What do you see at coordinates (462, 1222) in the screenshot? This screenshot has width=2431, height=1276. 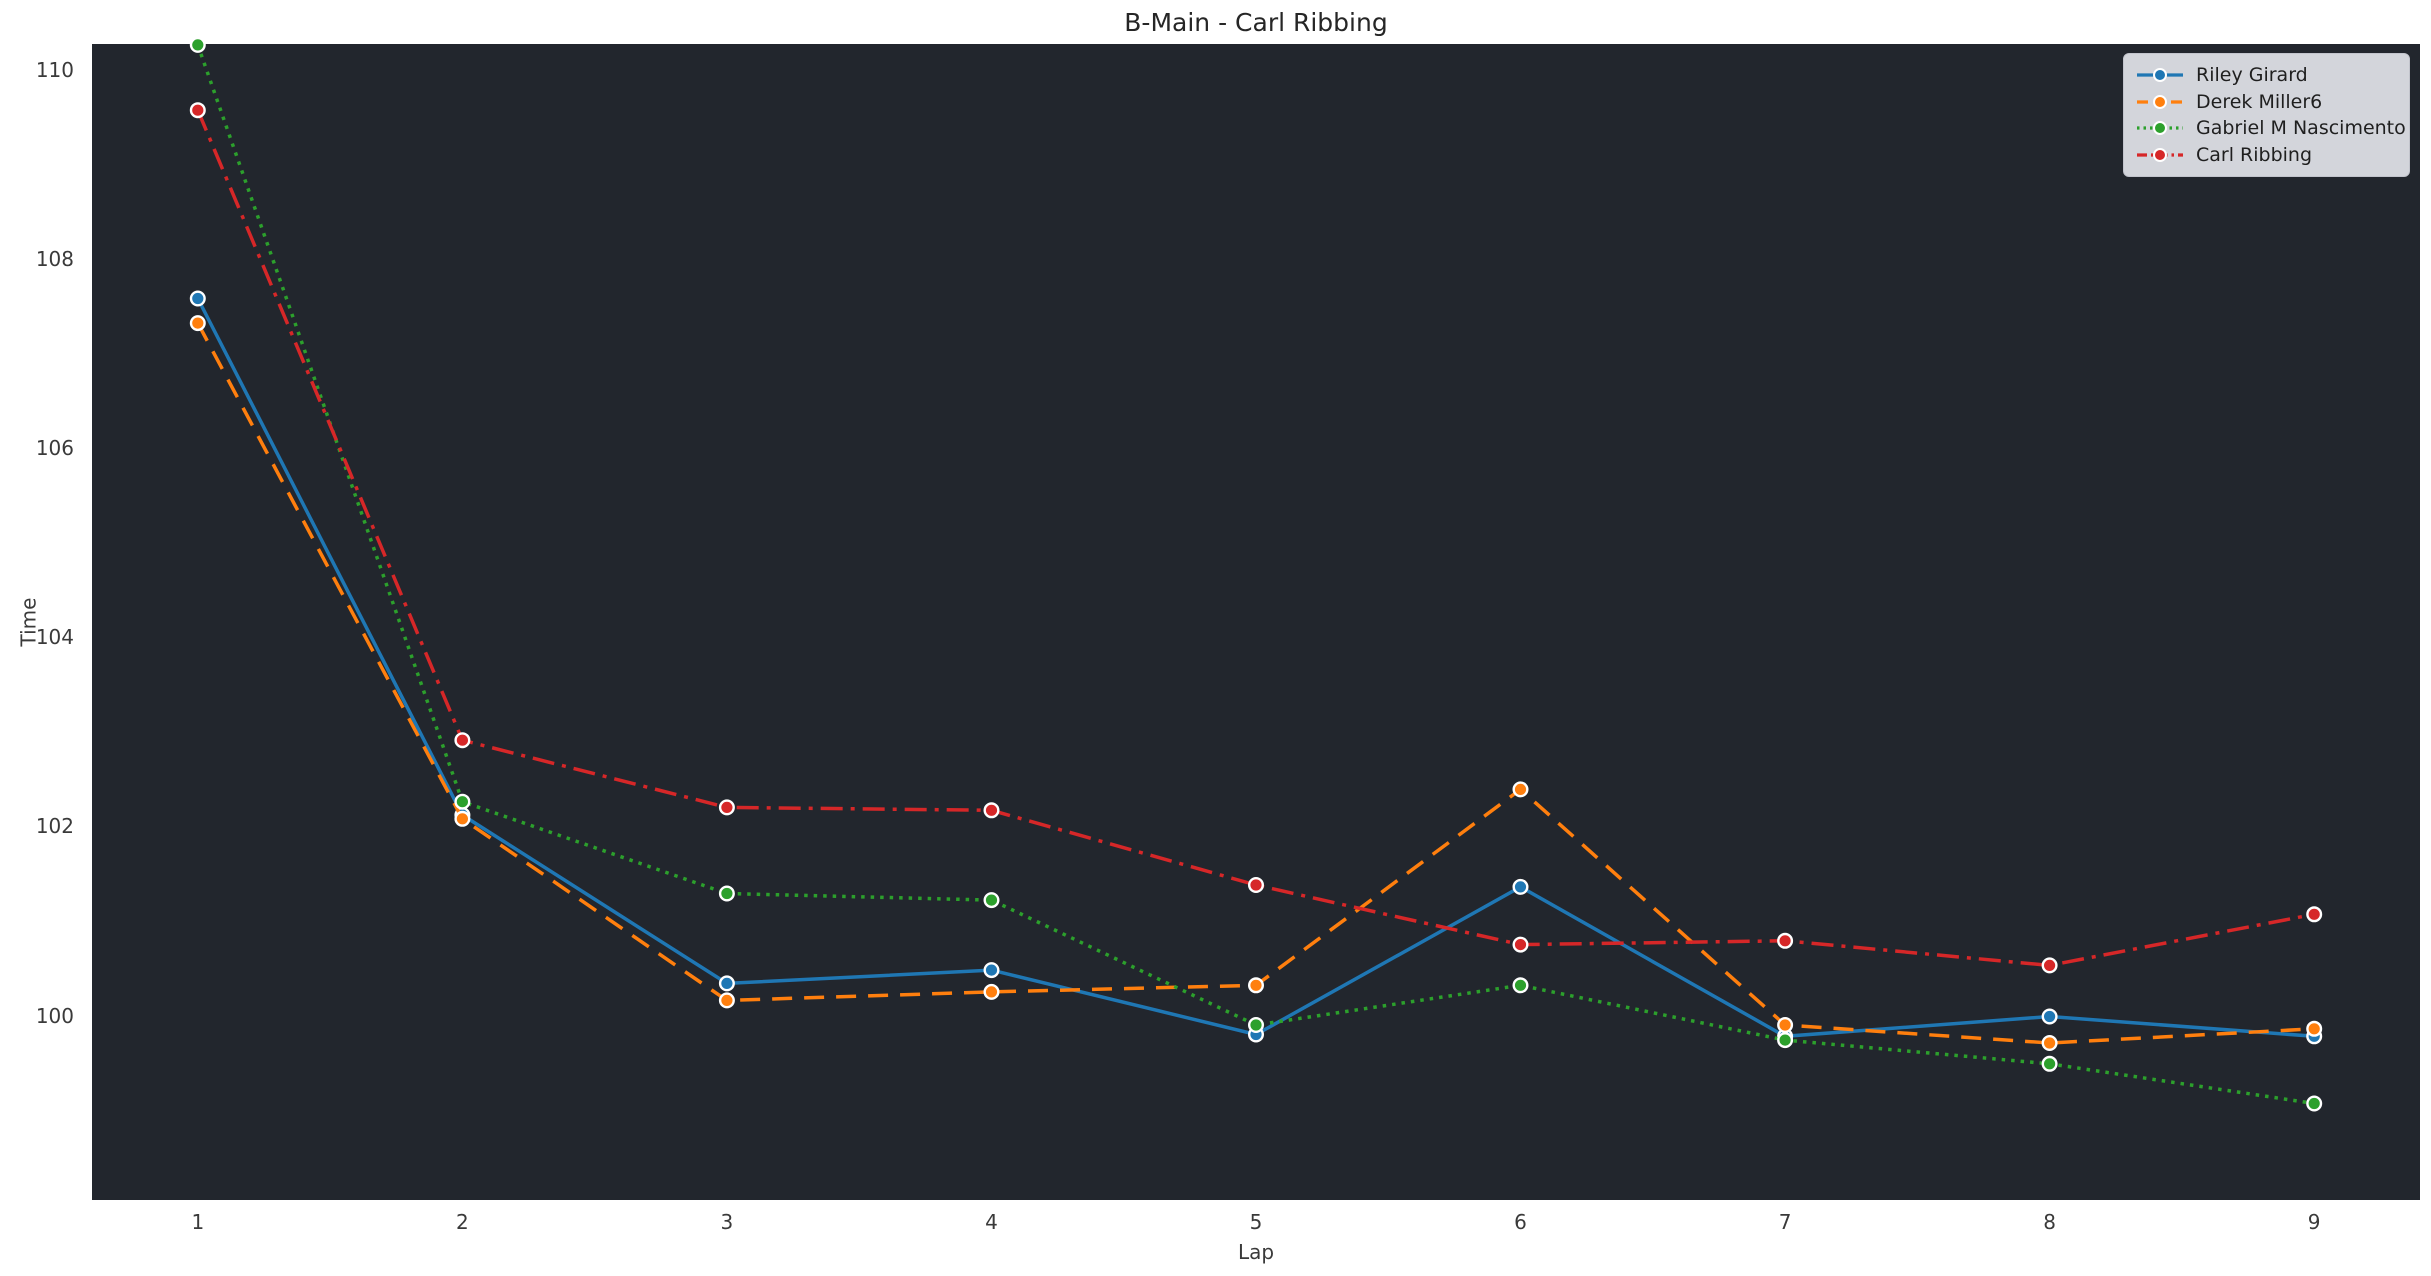 I see `x-tick-label: 2` at bounding box center [462, 1222].